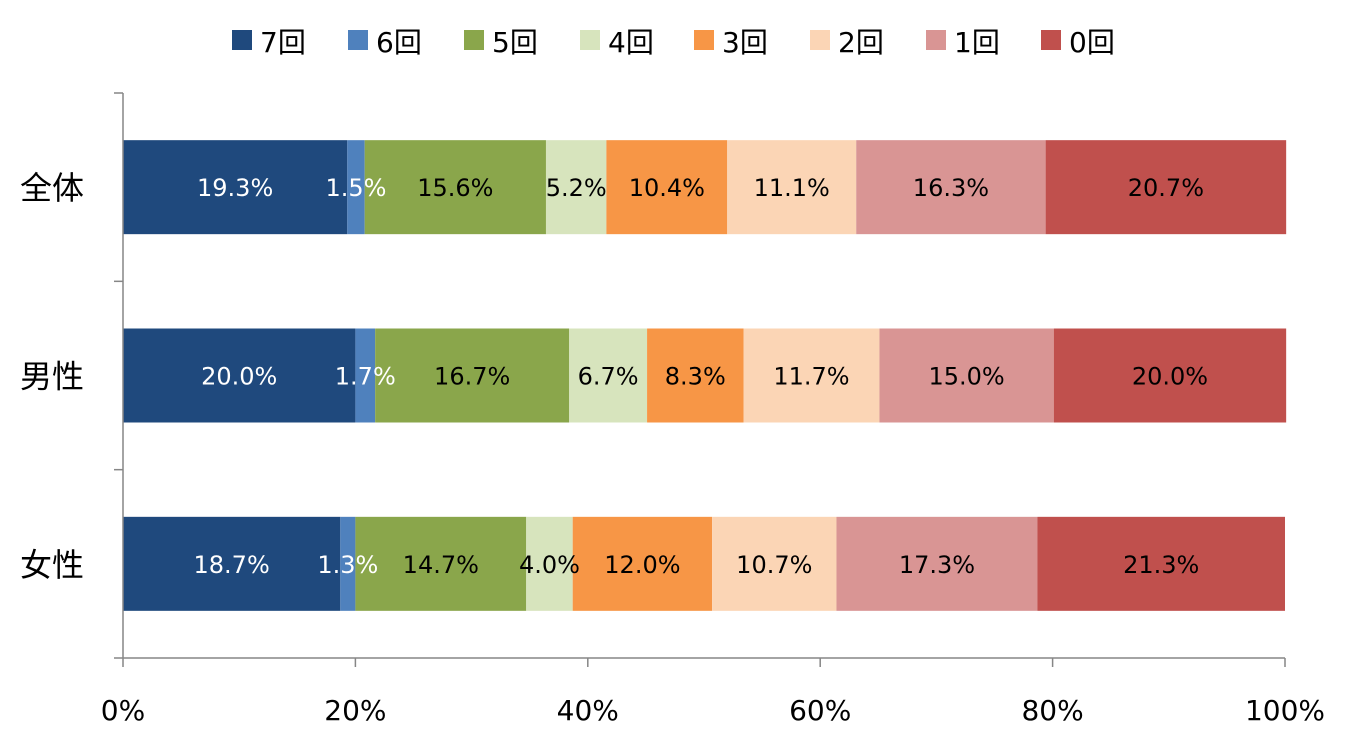 Image resolution: width=1350 pixels, height=742 pixels. I want to click on x-tick-label-1: 20%, so click(355, 710).